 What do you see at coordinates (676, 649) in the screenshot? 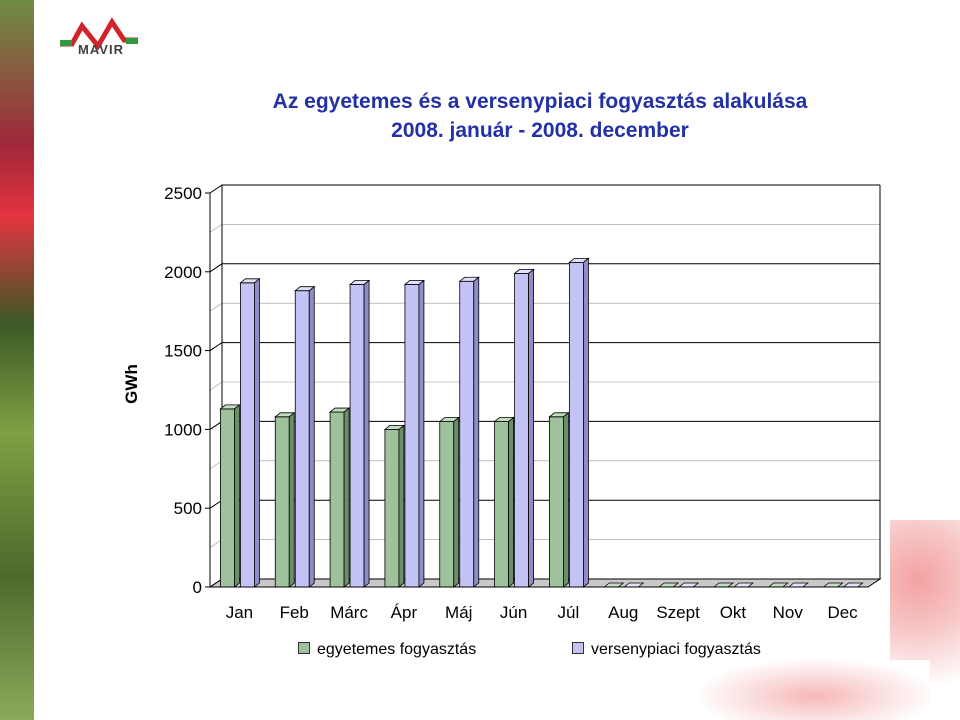
I see `legend-label-versenypiaci: versenypiaci fogyasztás` at bounding box center [676, 649].